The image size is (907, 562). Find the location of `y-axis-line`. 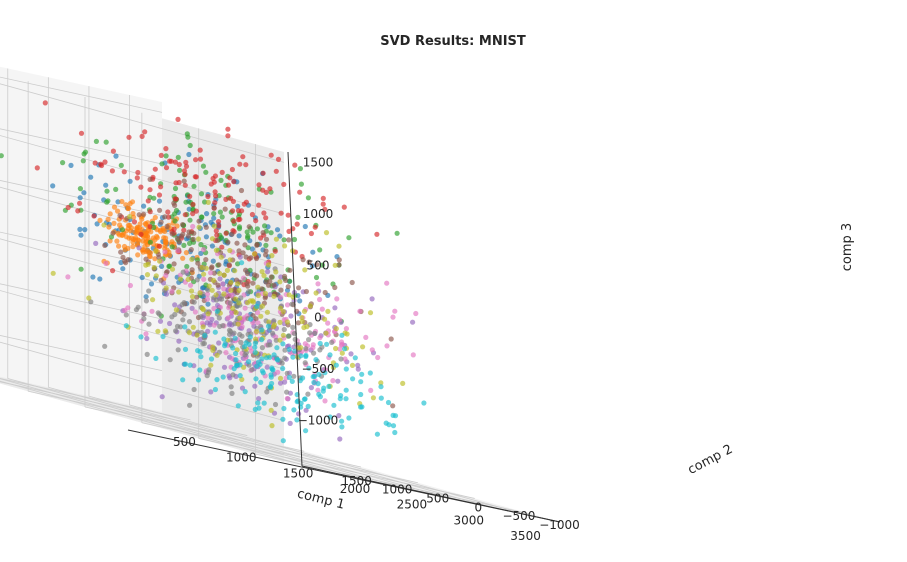

y-axis-line is located at coordinates (431, 494).